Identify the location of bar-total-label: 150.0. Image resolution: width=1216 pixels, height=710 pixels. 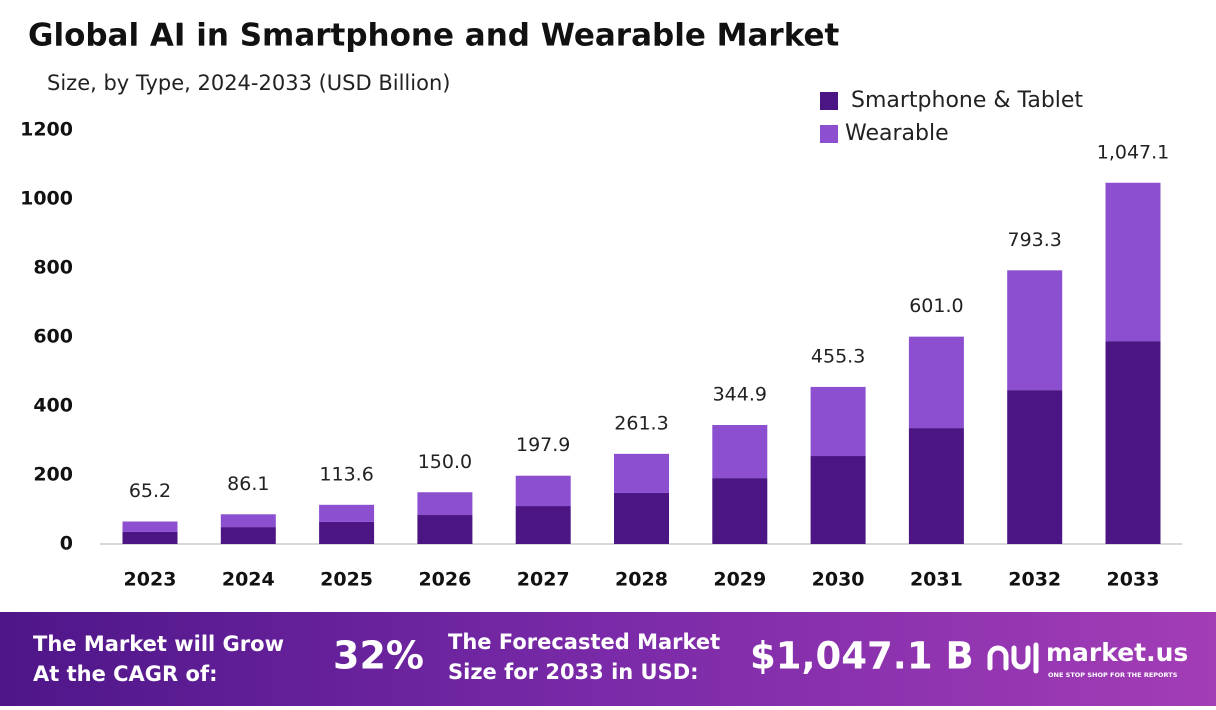
(445, 462).